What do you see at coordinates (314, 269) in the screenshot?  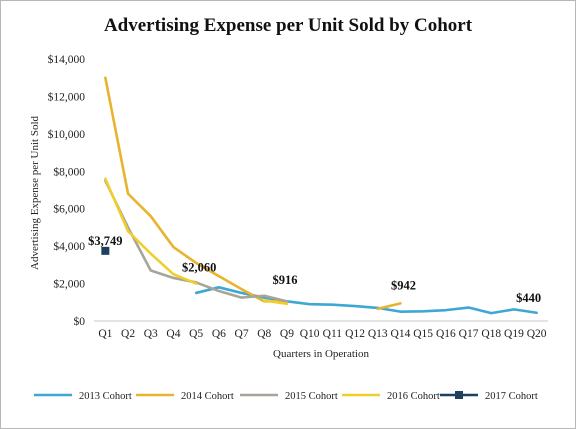 I see `annotations: $3,749 $2,060 $916 $942 $440` at bounding box center [314, 269].